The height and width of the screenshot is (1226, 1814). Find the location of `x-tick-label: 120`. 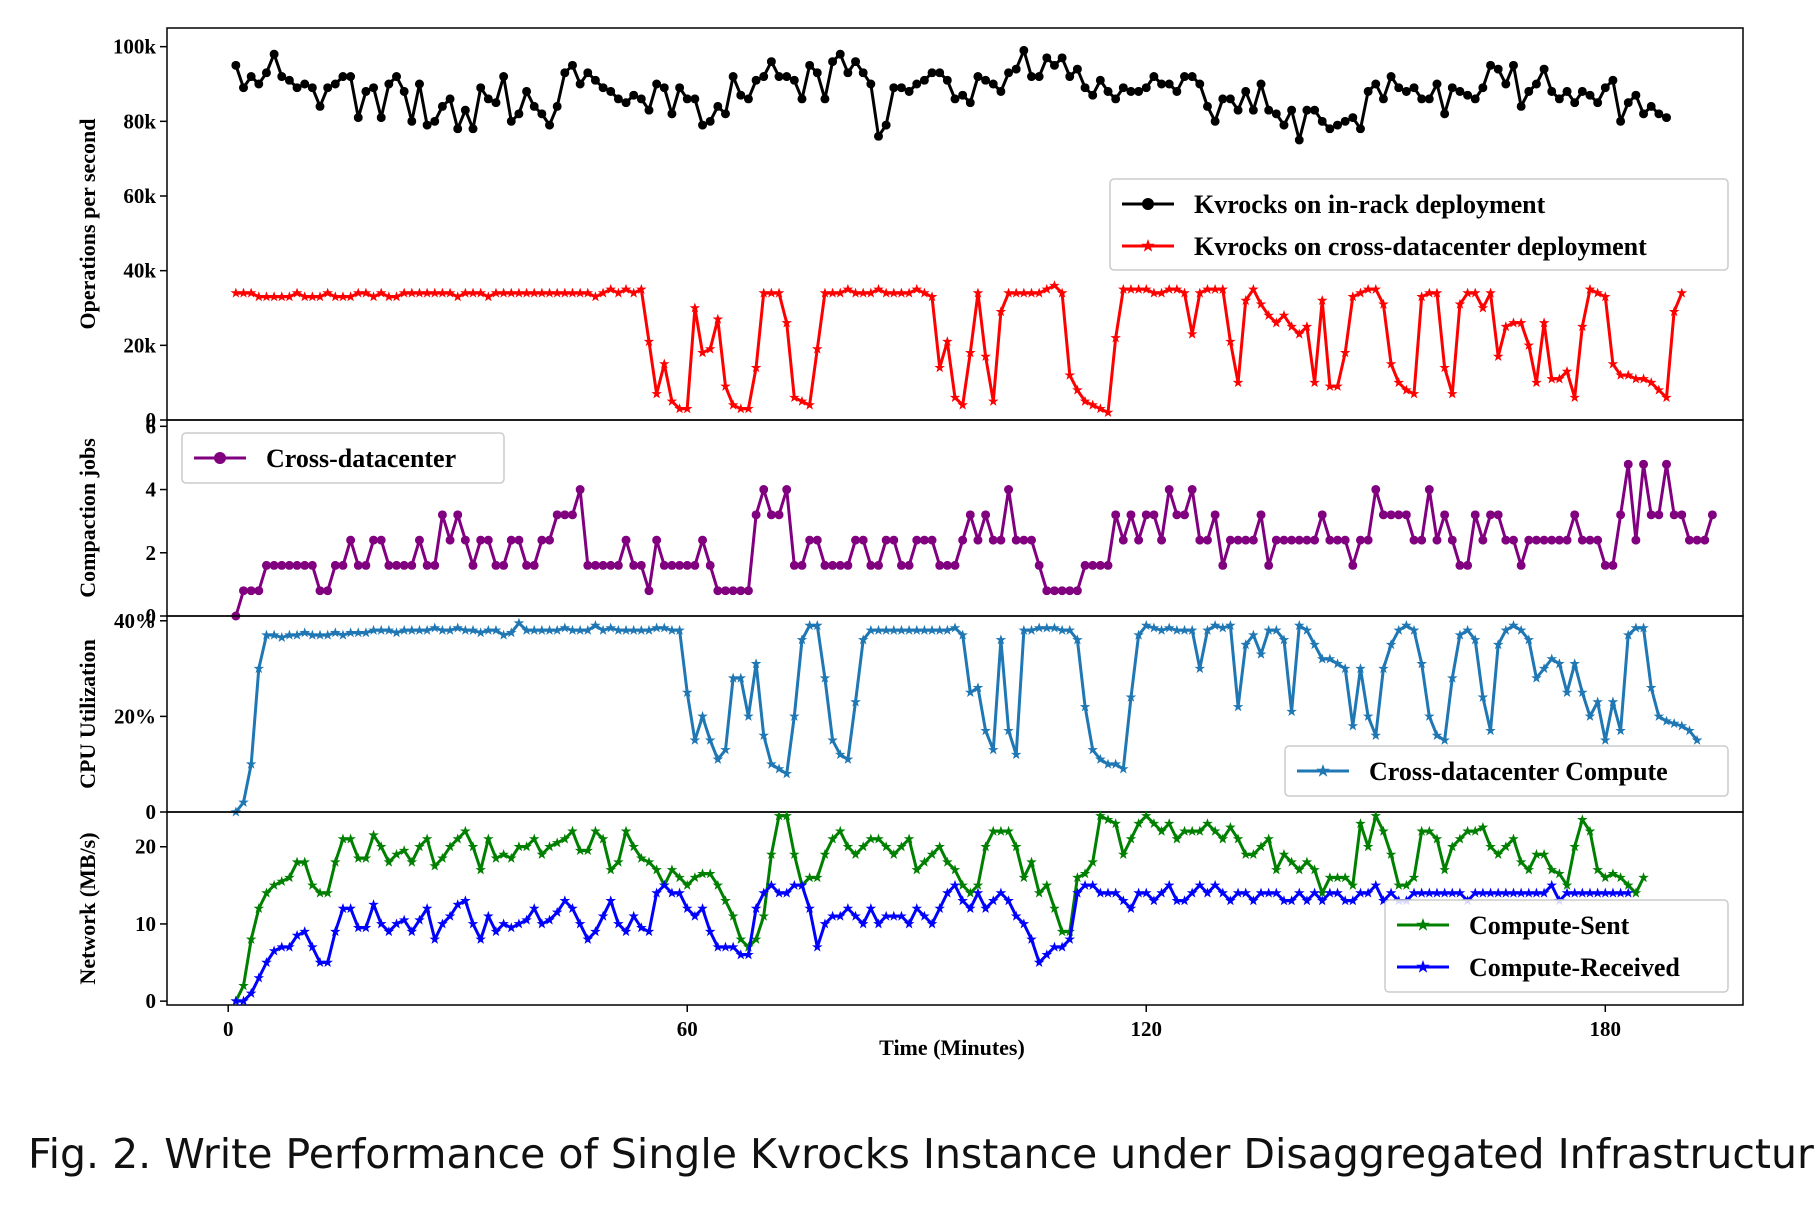

x-tick-label: 120 is located at coordinates (1147, 1029).